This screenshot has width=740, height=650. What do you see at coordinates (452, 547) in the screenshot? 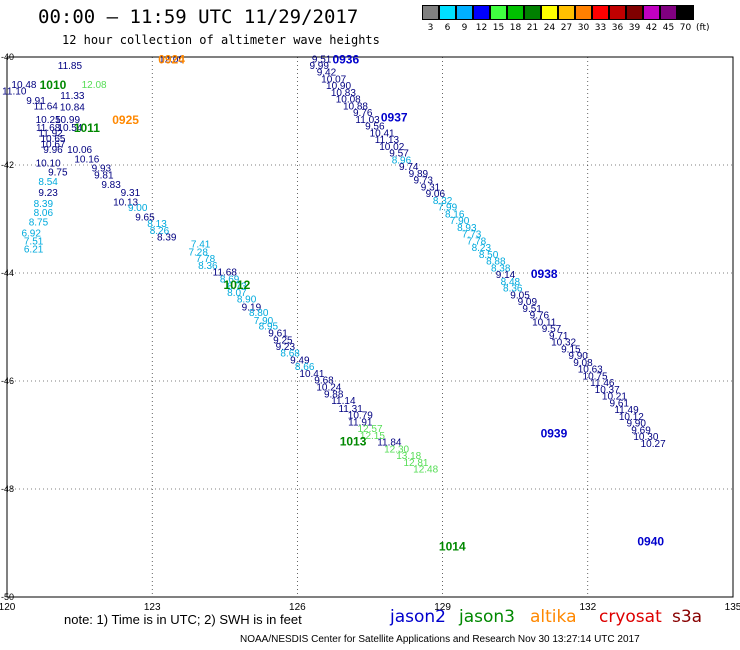
I see `pass-label: 1014` at bounding box center [452, 547].